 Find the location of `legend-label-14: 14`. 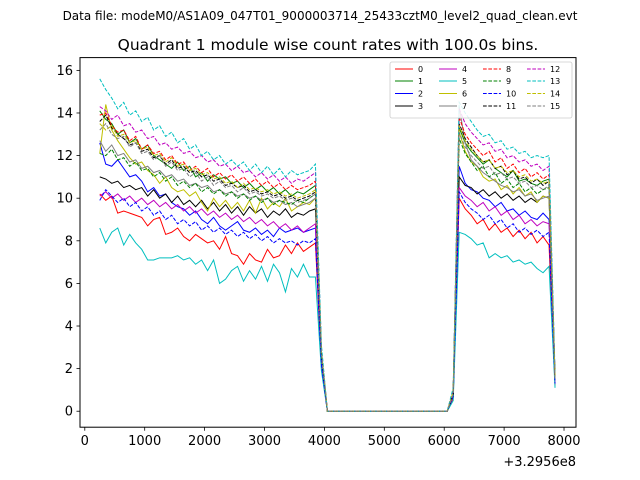

legend-label-14: 14 is located at coordinates (555, 94).